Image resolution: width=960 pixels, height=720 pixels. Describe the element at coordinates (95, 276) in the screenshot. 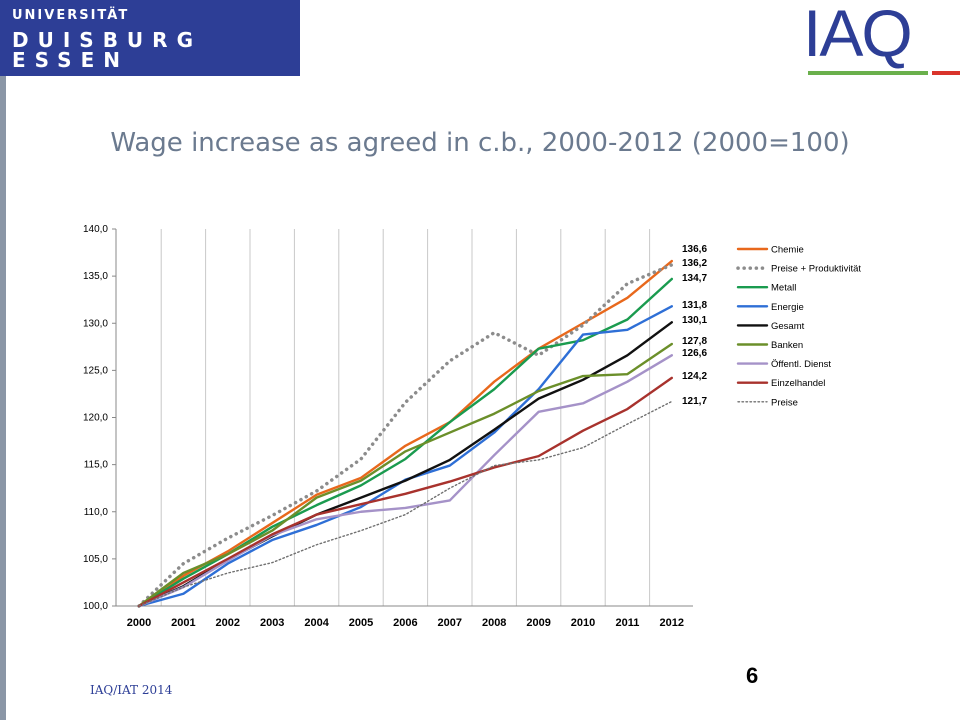

I see `y-tick-label: 135,0` at that location.